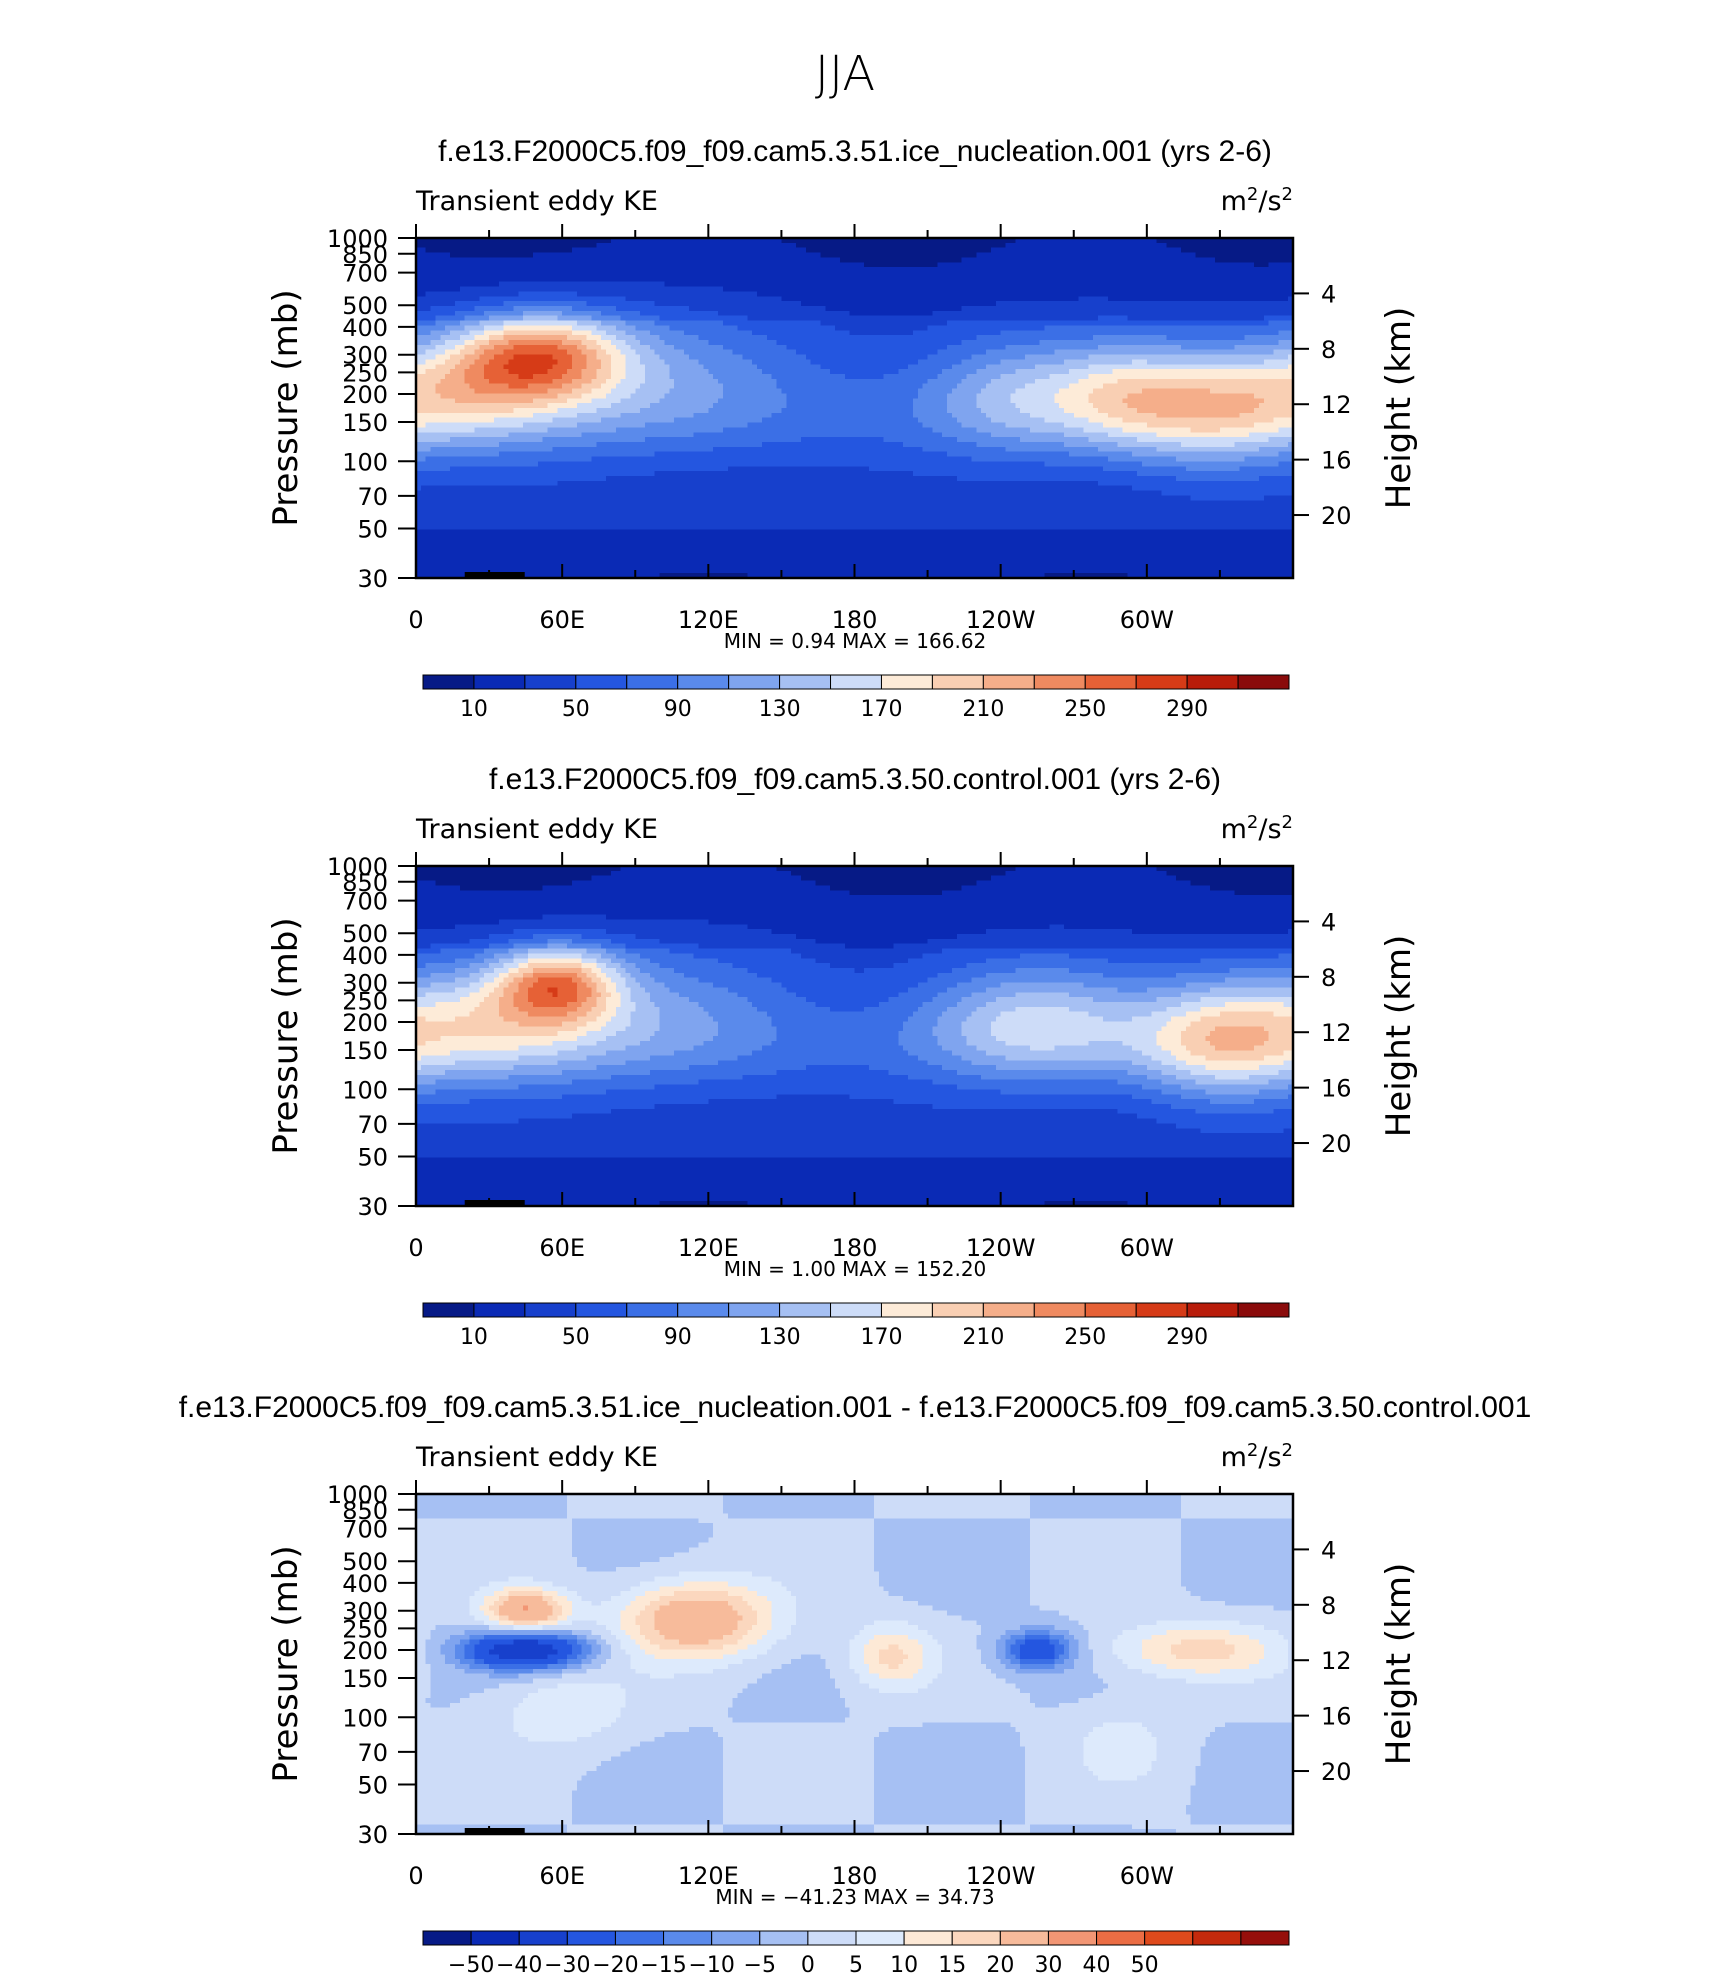  What do you see at coordinates (615, 1964) in the screenshot?
I see `colorbar-label: −20` at bounding box center [615, 1964].